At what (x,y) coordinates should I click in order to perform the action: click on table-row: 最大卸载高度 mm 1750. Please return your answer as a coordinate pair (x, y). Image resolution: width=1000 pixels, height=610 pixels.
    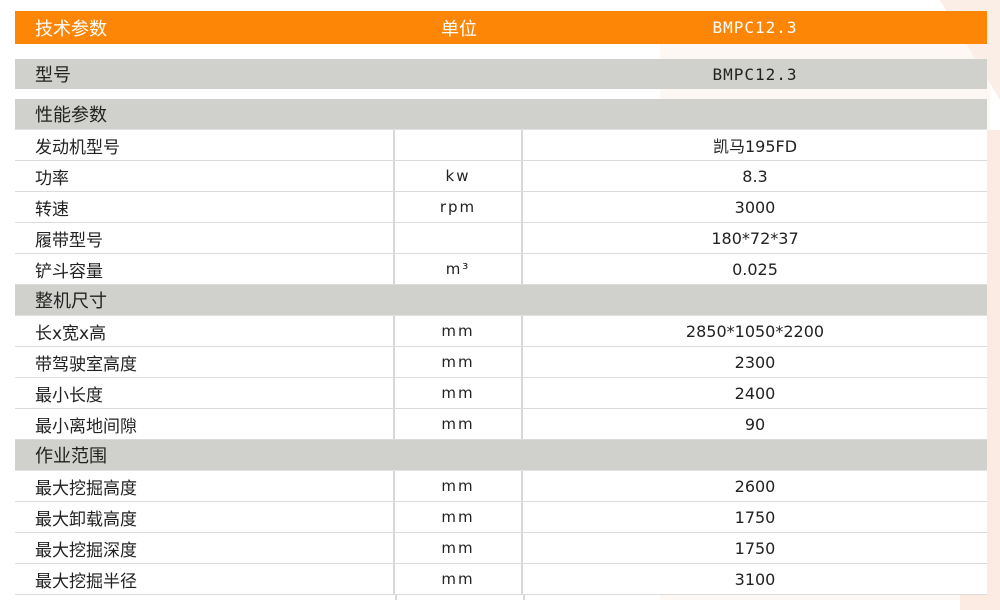
    Looking at the image, I should click on (501, 517).